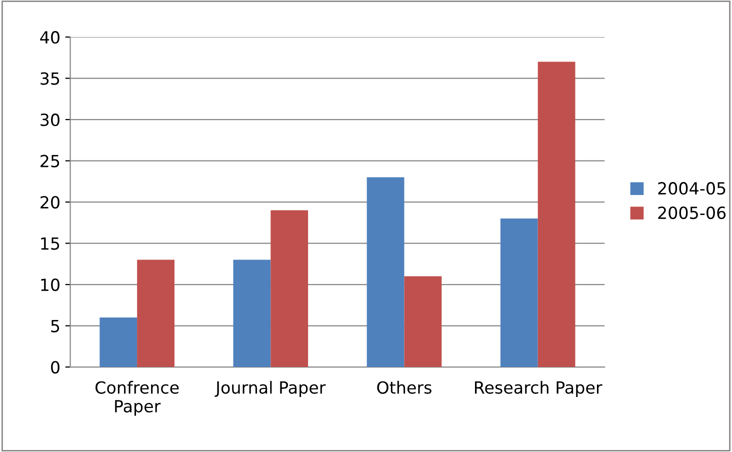  What do you see at coordinates (404, 387) in the screenshot?
I see `x-tick-label: Others` at bounding box center [404, 387].